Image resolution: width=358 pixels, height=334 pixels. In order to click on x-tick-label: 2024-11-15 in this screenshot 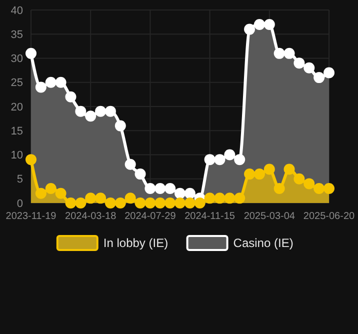, I will do `click(210, 216)`.